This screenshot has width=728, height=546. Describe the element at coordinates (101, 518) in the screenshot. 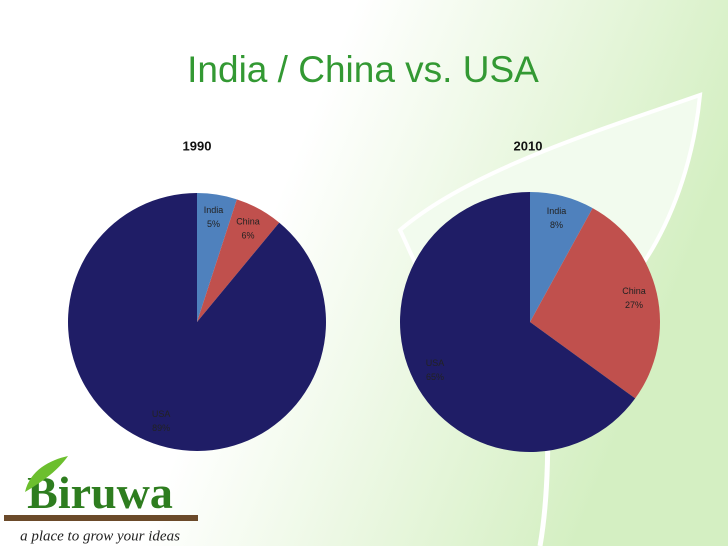

I see `logo-soil` at that location.